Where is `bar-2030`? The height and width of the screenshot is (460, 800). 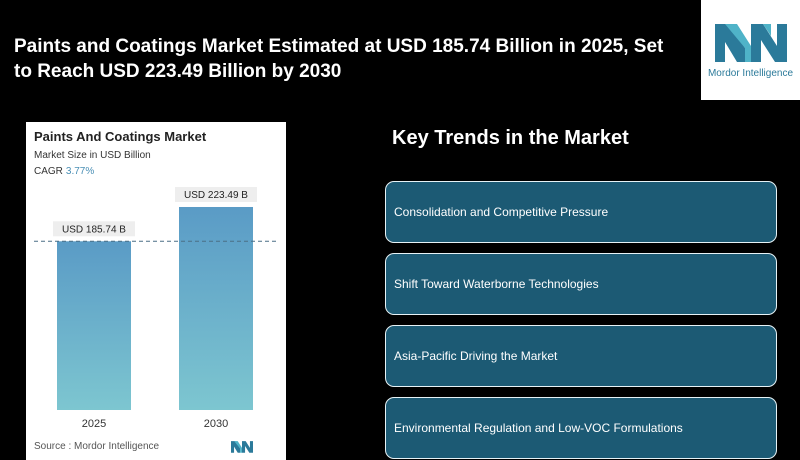
bar-2030 is located at coordinates (216, 308).